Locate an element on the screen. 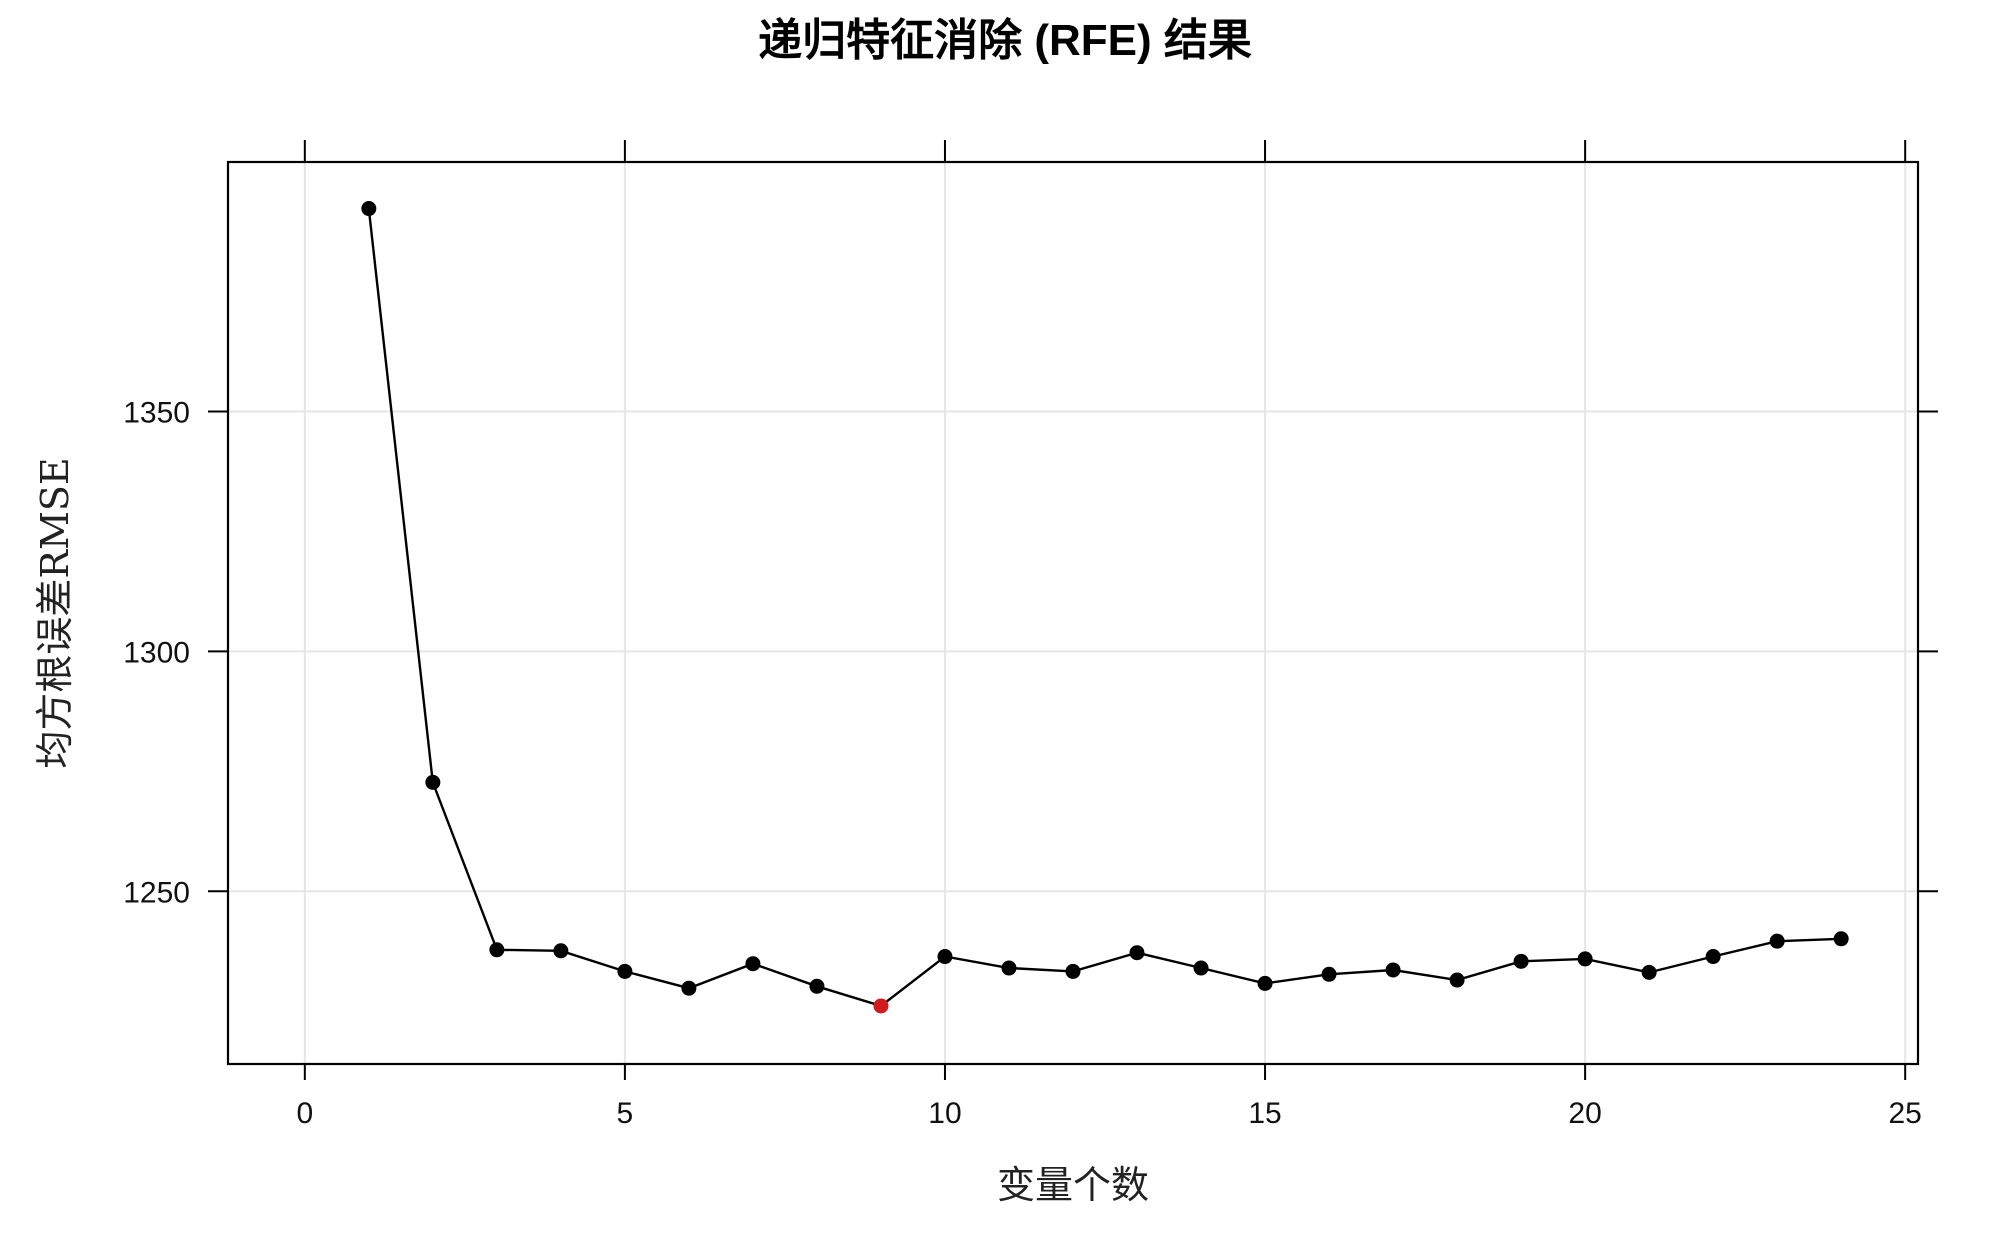 The height and width of the screenshot is (1250, 2000). x-tick-label: 5 is located at coordinates (625, 1113).